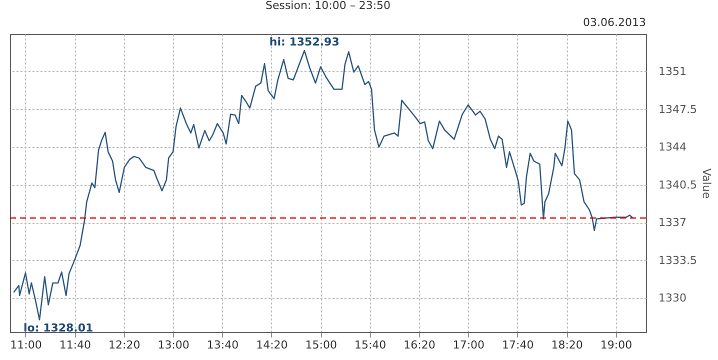 This screenshot has height=360, width=718. I want to click on y-tick-label: 1344, so click(672, 147).